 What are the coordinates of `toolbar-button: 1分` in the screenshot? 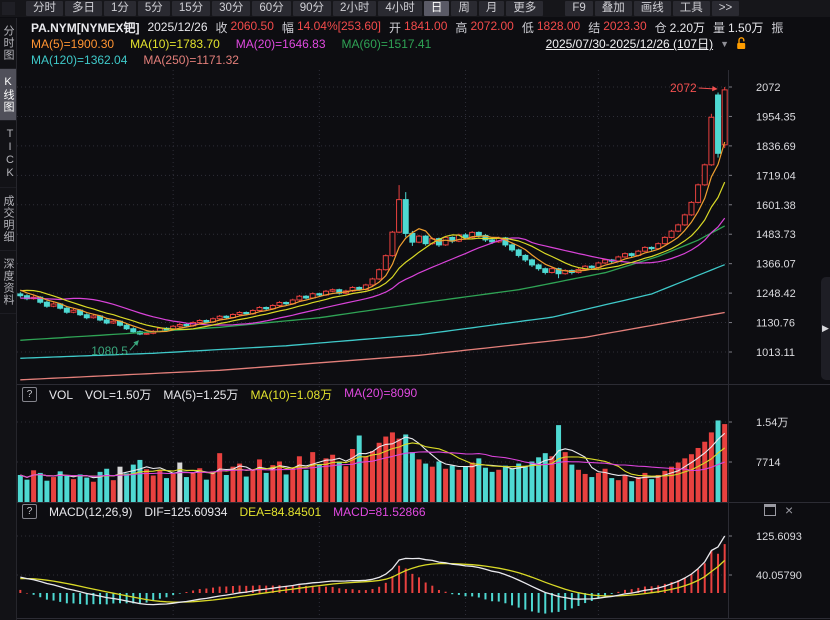 It's located at (120, 8).